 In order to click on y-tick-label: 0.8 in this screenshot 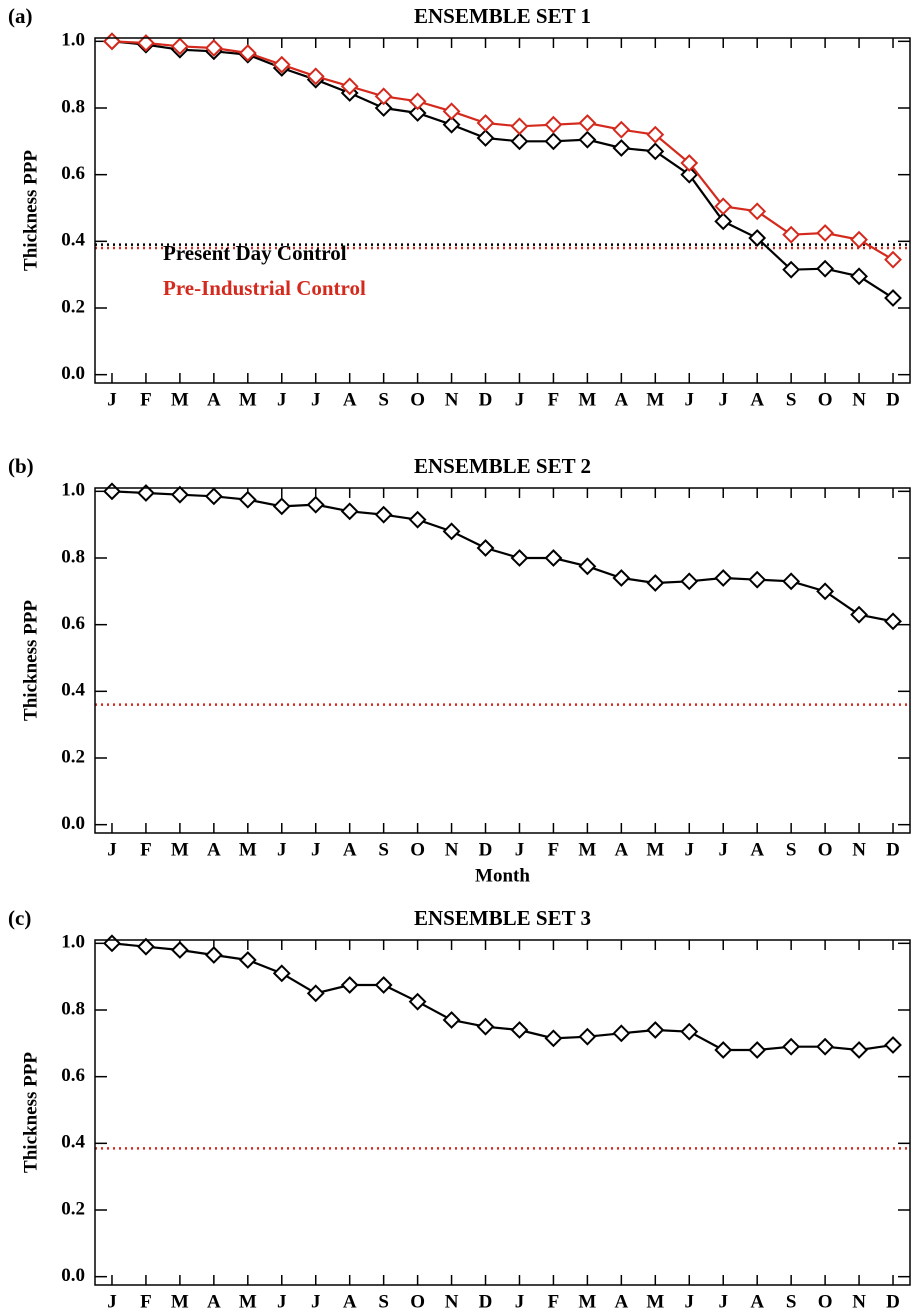, I will do `click(73, 1008)`.